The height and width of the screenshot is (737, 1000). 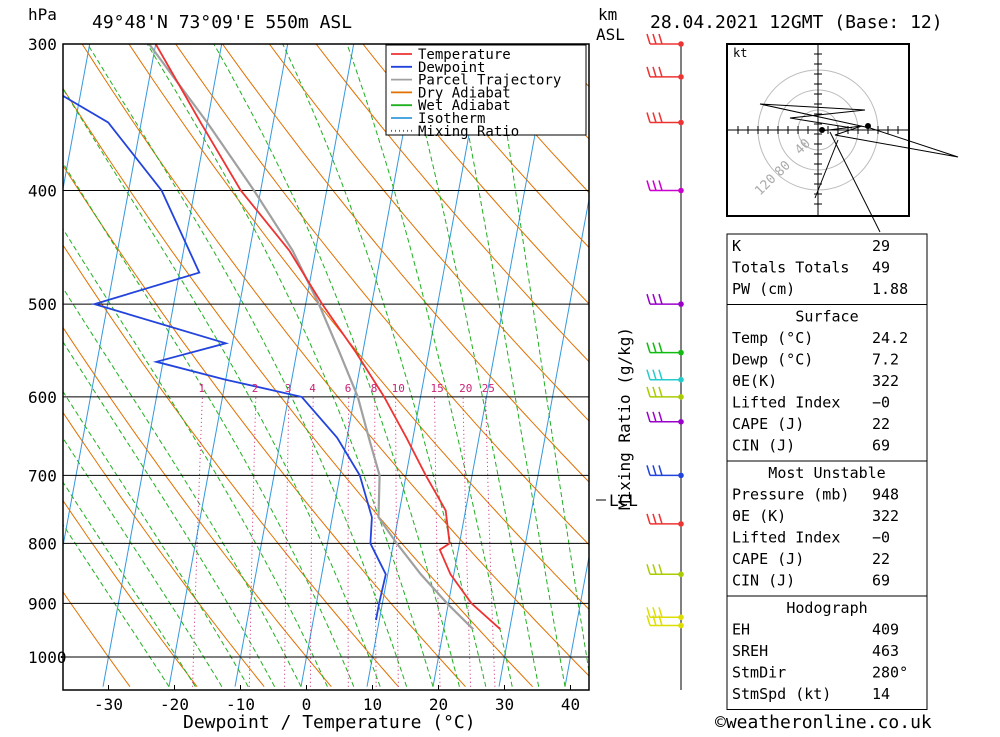 What do you see at coordinates (437, 388) in the screenshot?
I see `mixing-ratio-label: 15` at bounding box center [437, 388].